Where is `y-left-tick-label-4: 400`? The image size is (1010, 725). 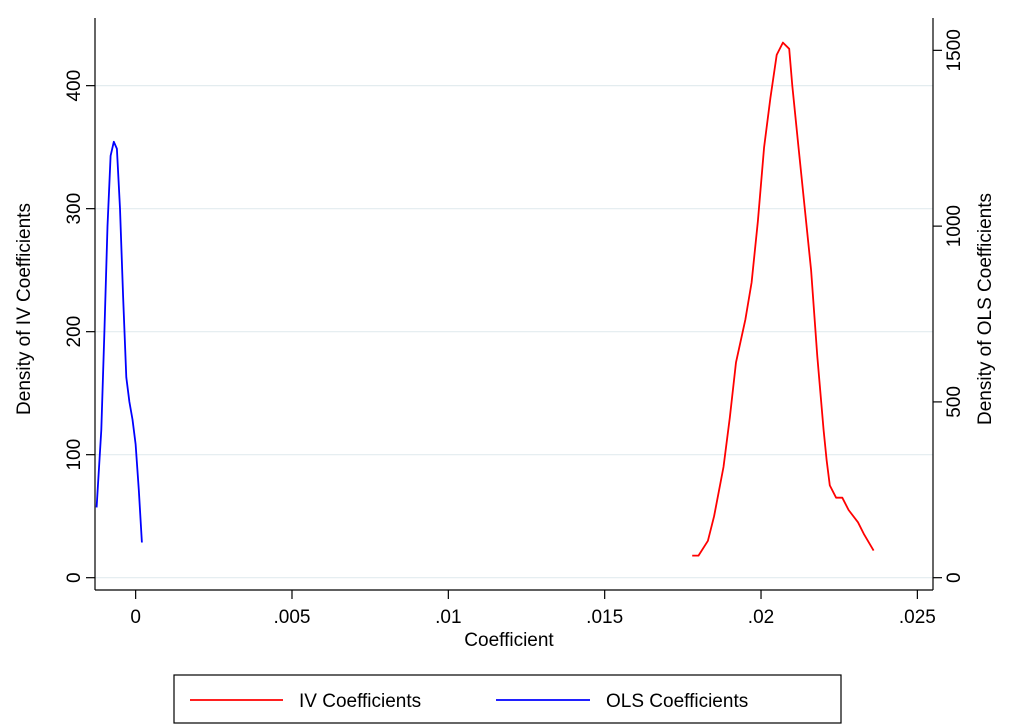
y-left-tick-label-4: 400 is located at coordinates (74, 86).